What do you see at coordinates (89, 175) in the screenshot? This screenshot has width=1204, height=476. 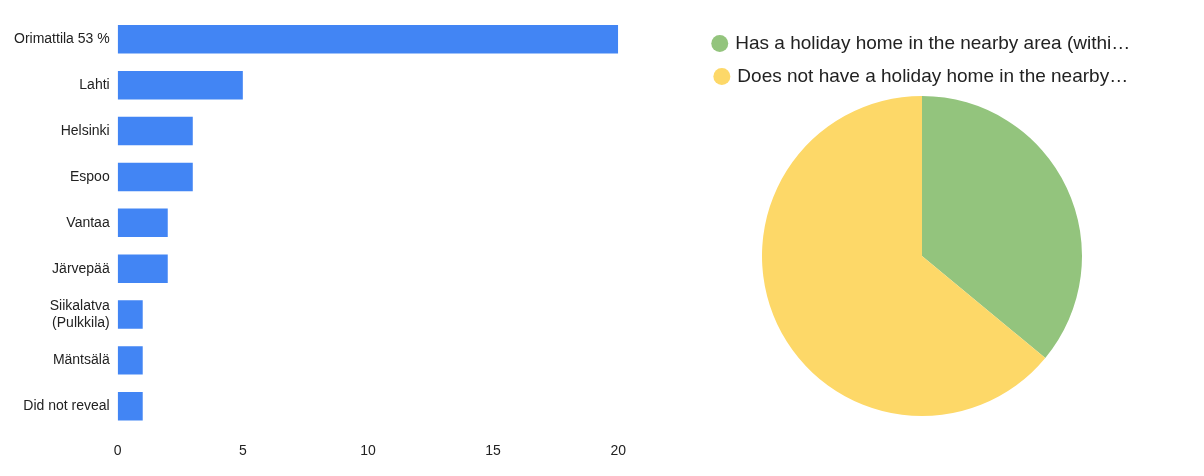 I see `y-tick-label: Espoo` at bounding box center [89, 175].